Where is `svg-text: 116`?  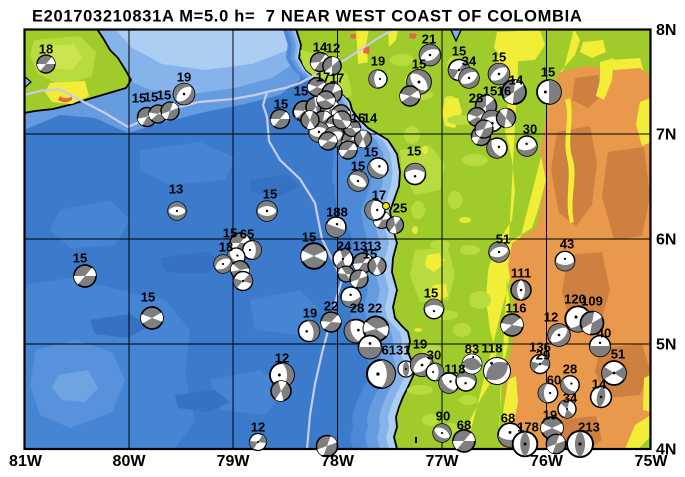
svg-text: 116 is located at coordinates (516, 308).